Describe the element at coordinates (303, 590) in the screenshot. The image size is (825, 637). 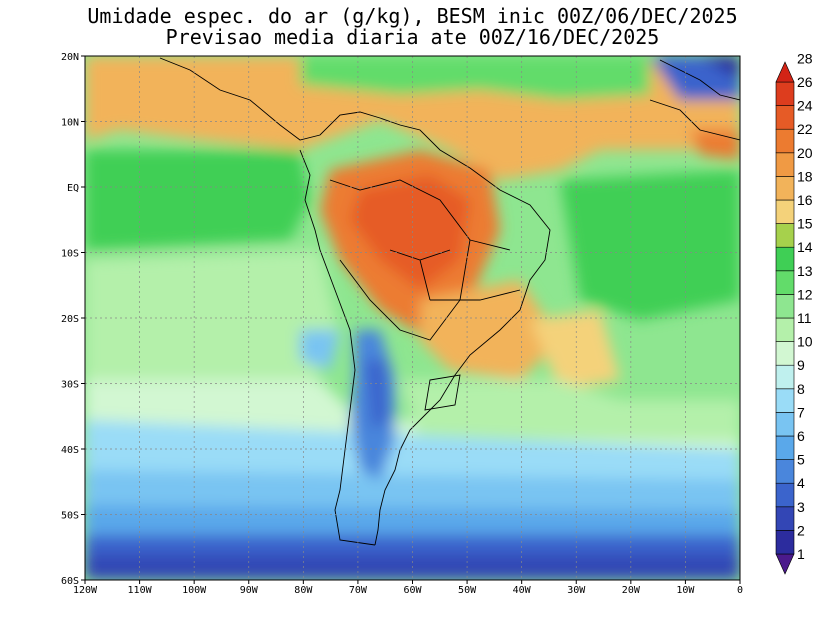
I see `tick-label-lon: 80W` at that location.